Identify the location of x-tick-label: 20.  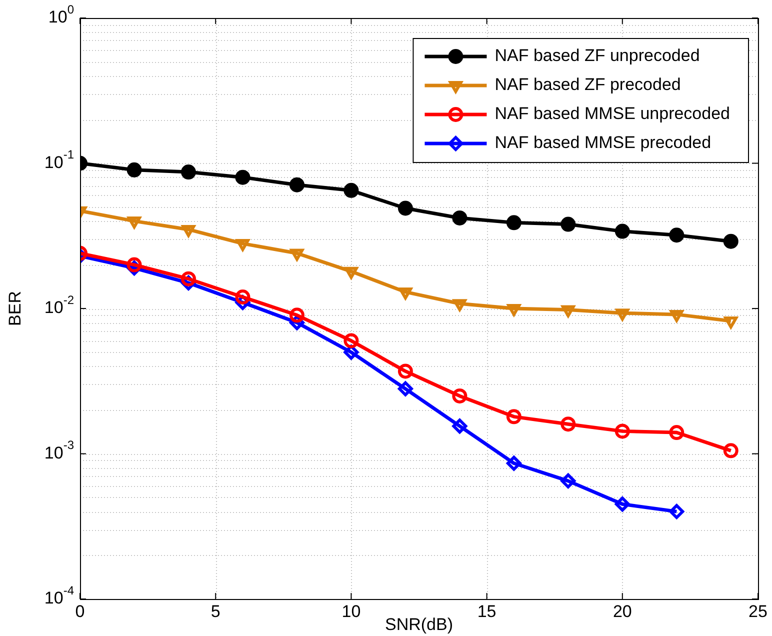
(622, 612).